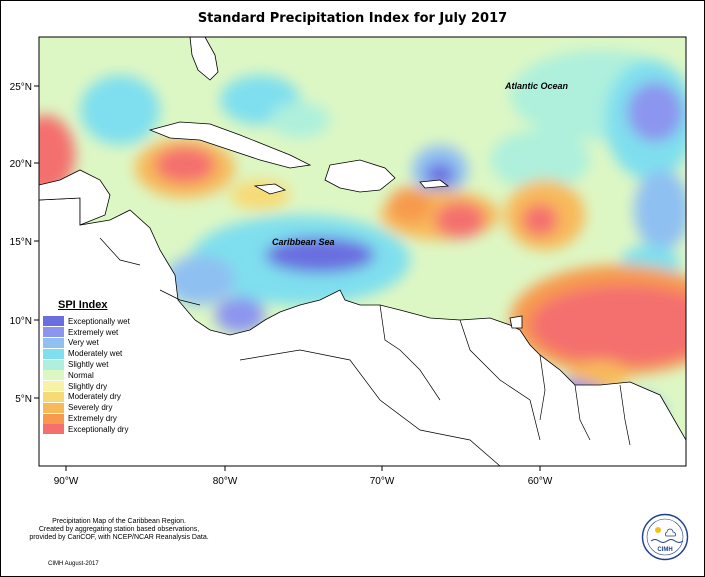  I want to click on legend-item: Very wet, so click(86, 343).